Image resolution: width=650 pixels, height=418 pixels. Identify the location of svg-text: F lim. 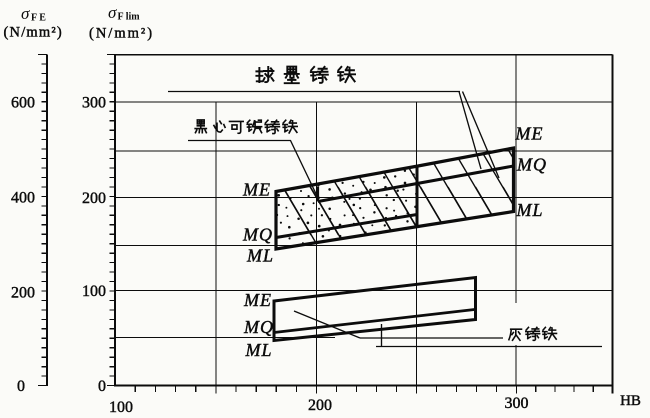
(129, 17).